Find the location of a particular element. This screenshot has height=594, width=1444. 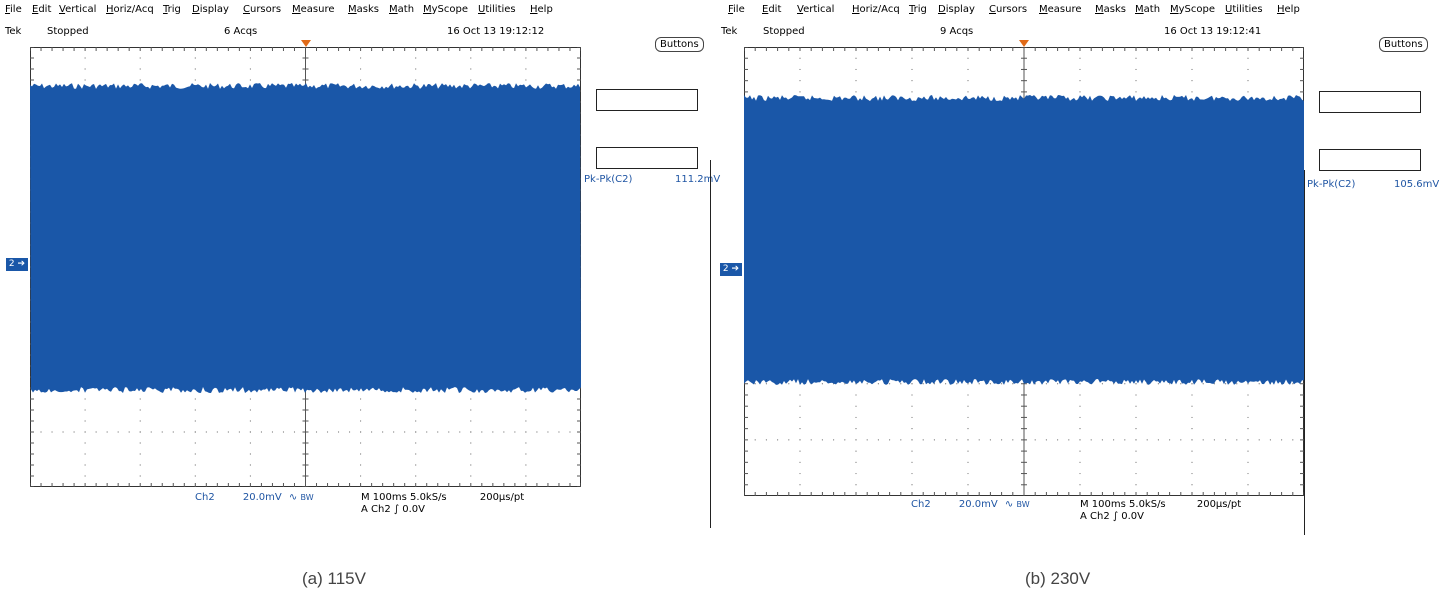

acq-count: 6 Acqs is located at coordinates (241, 31).